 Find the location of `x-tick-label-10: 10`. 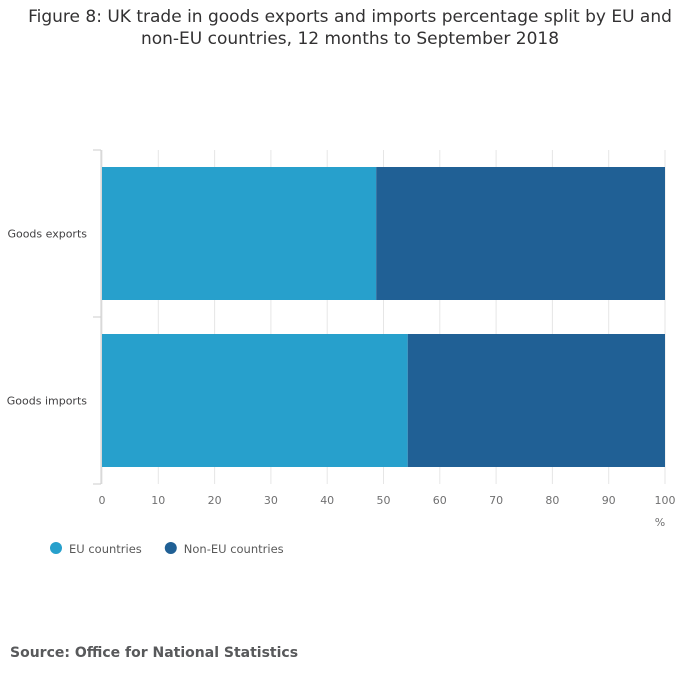

x-tick-label-10: 10 is located at coordinates (158, 500).